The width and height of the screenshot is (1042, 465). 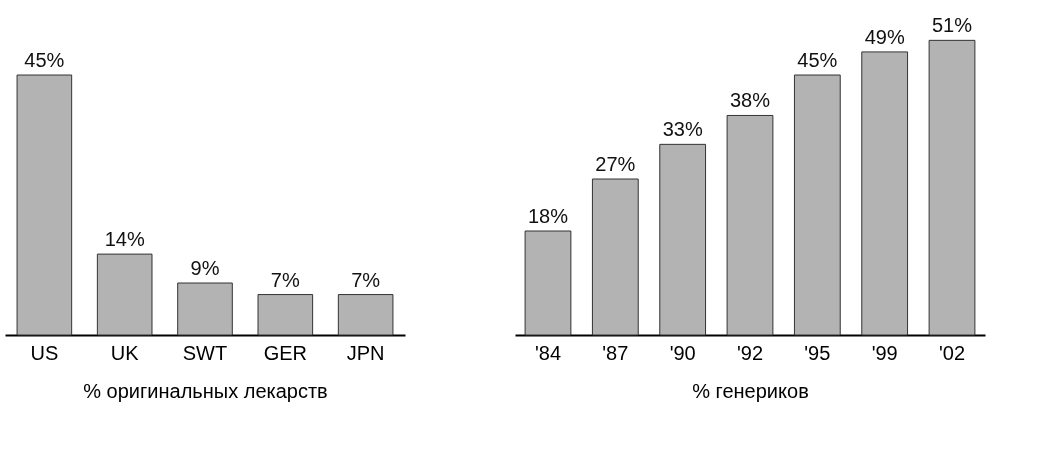 What do you see at coordinates (682, 129) in the screenshot?
I see `data-label: 33%` at bounding box center [682, 129].